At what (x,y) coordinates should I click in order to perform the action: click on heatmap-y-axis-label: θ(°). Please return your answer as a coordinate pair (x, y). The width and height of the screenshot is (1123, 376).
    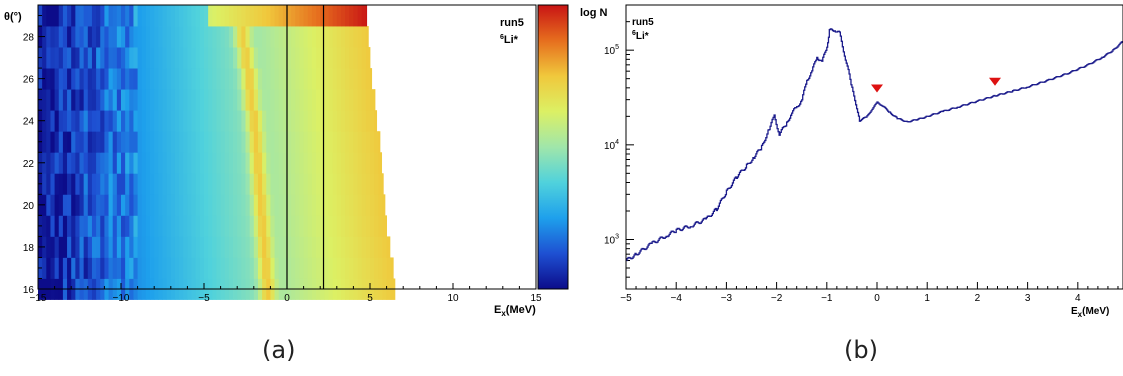
    Looking at the image, I should click on (13, 17).